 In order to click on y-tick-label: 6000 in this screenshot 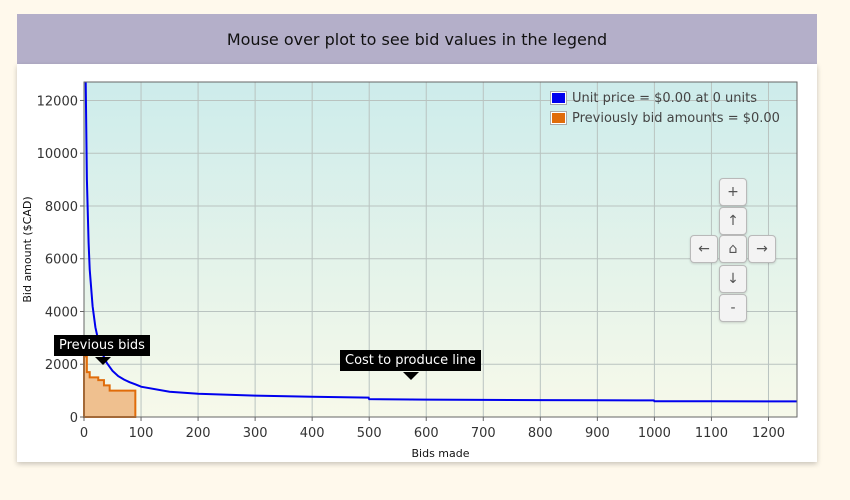, I will do `click(61, 260)`.